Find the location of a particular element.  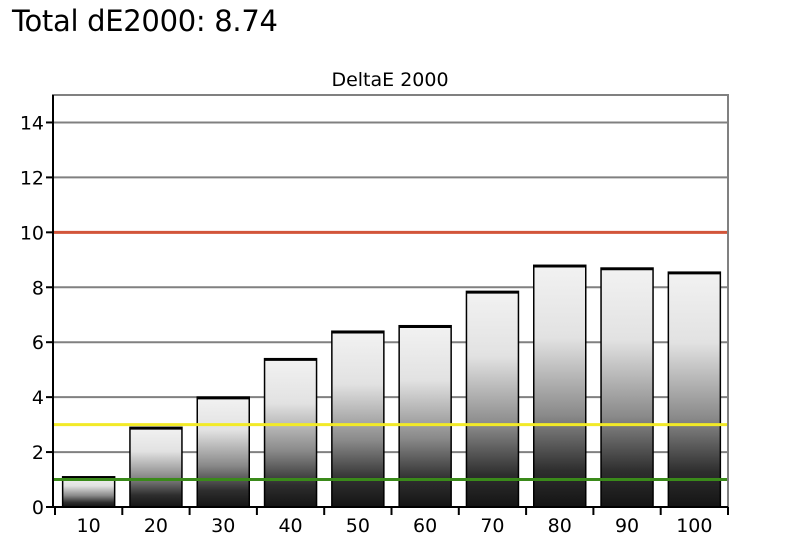

x-tick-label: 80 is located at coordinates (560, 526).